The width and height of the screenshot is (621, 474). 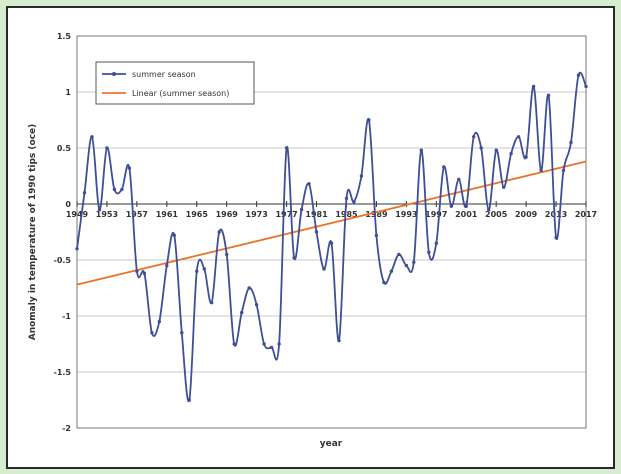 I want to click on x-tick-label: 1977, so click(x=286, y=214).